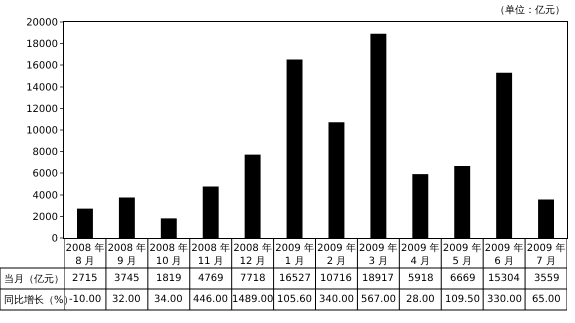 The image size is (575, 323). Describe the element at coordinates (168, 254) in the screenshot. I see `x-tick-label: 2008 年 10 月` at that location.